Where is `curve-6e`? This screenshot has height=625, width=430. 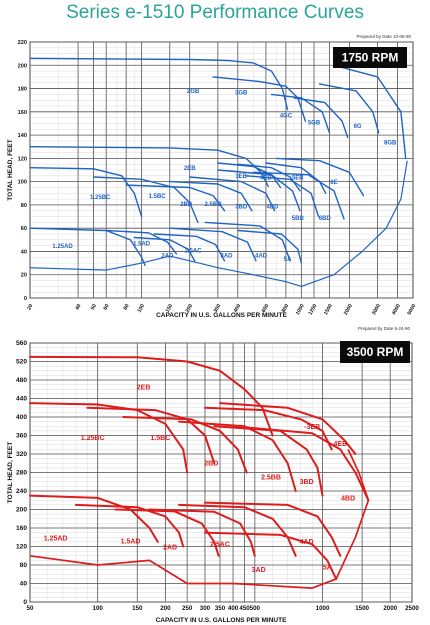 curve-6e is located at coordinates (320, 177).